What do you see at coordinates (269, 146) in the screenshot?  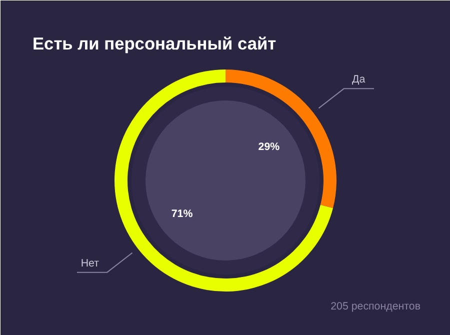 I see `data-label: 29%` at bounding box center [269, 146].